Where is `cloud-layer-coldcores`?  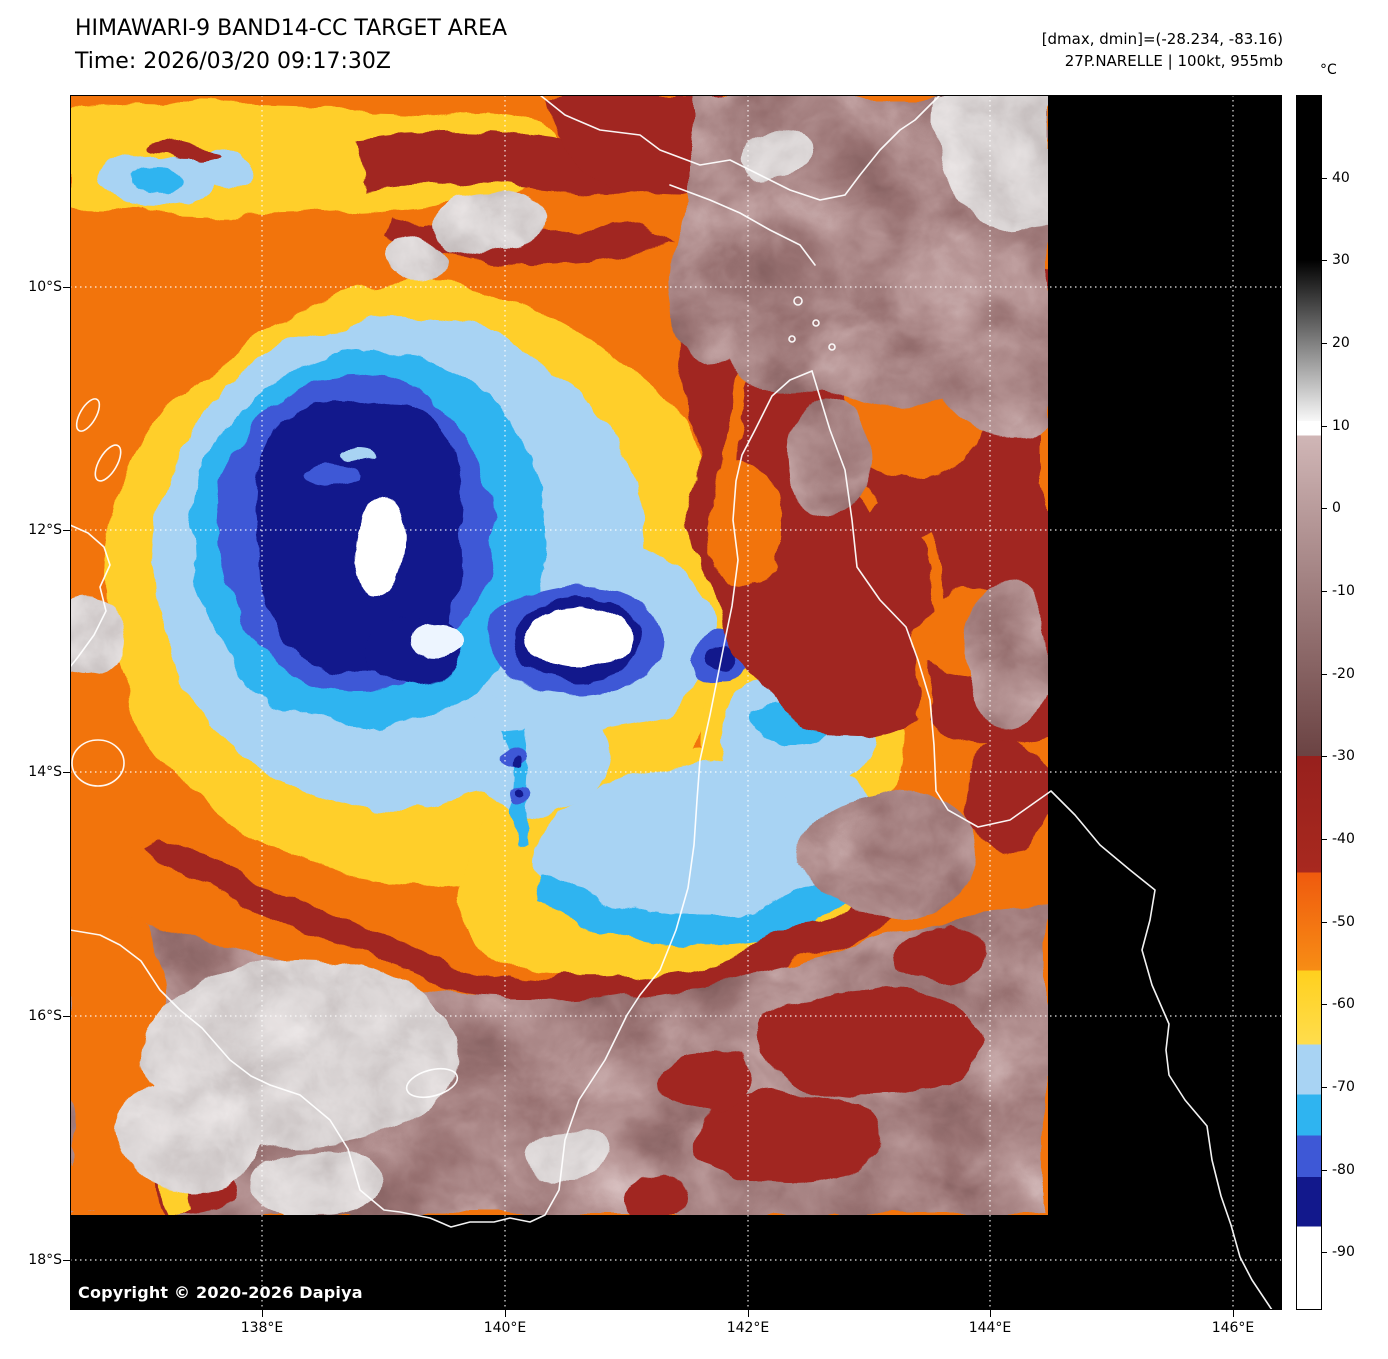
cloud-layer-coldcores is located at coordinates (467, 558).